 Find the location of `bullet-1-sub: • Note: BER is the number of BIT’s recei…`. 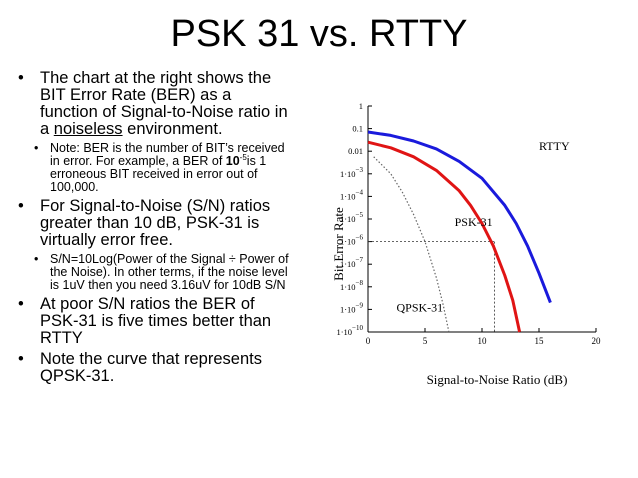

bullet-1-sub: • Note: BER is the number of BIT’s recei… is located at coordinates (154, 168).